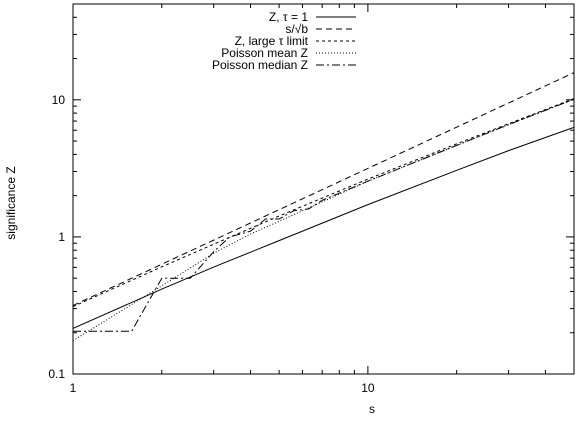 Image resolution: width=576 pixels, height=427 pixels. Describe the element at coordinates (260, 65) in the screenshot. I see `legend-label-5: Poisson median Z` at that location.